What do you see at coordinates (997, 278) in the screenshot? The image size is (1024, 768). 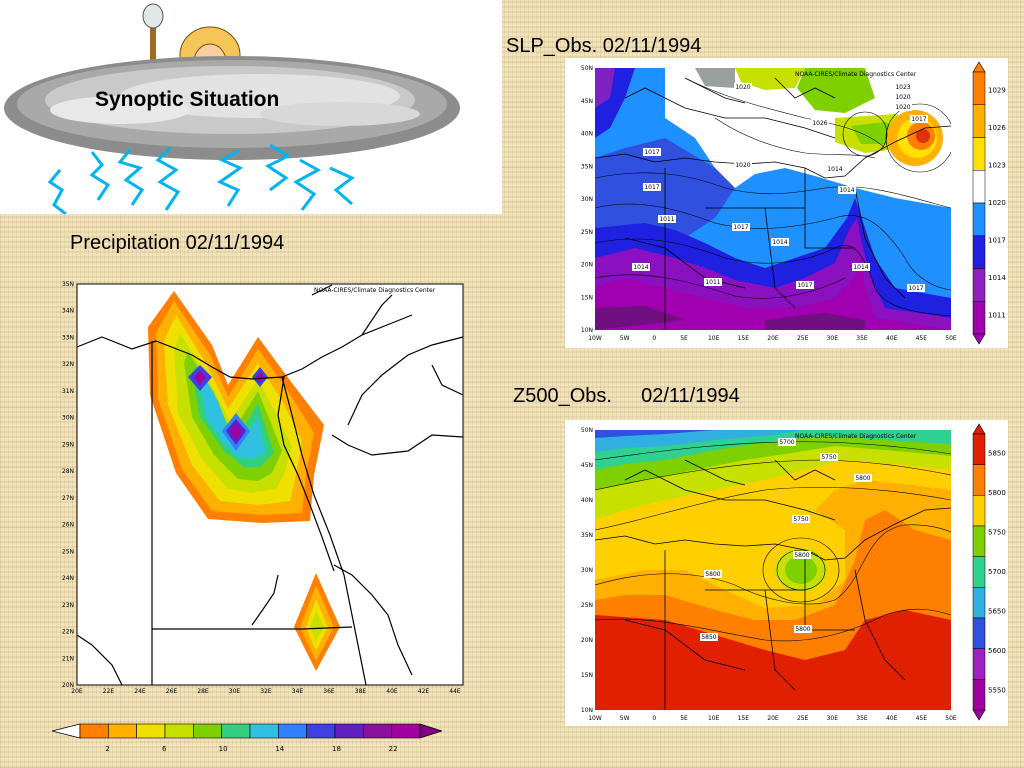 I see `colorbar-label: 1014` at bounding box center [997, 278].